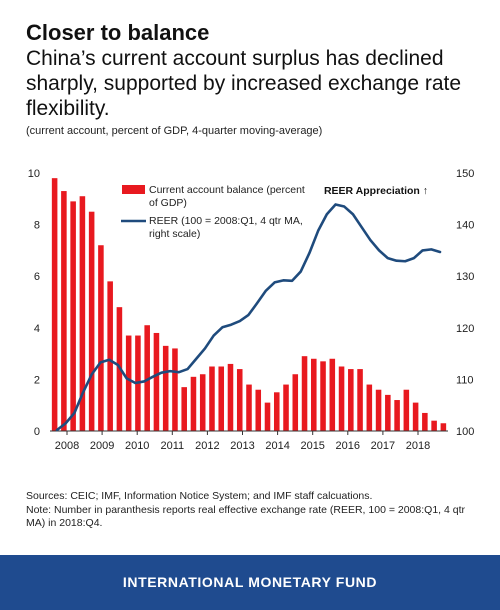 The image size is (500, 610). Describe the element at coordinates (102, 446) in the screenshot. I see `x-tick-label: 2009` at that location.